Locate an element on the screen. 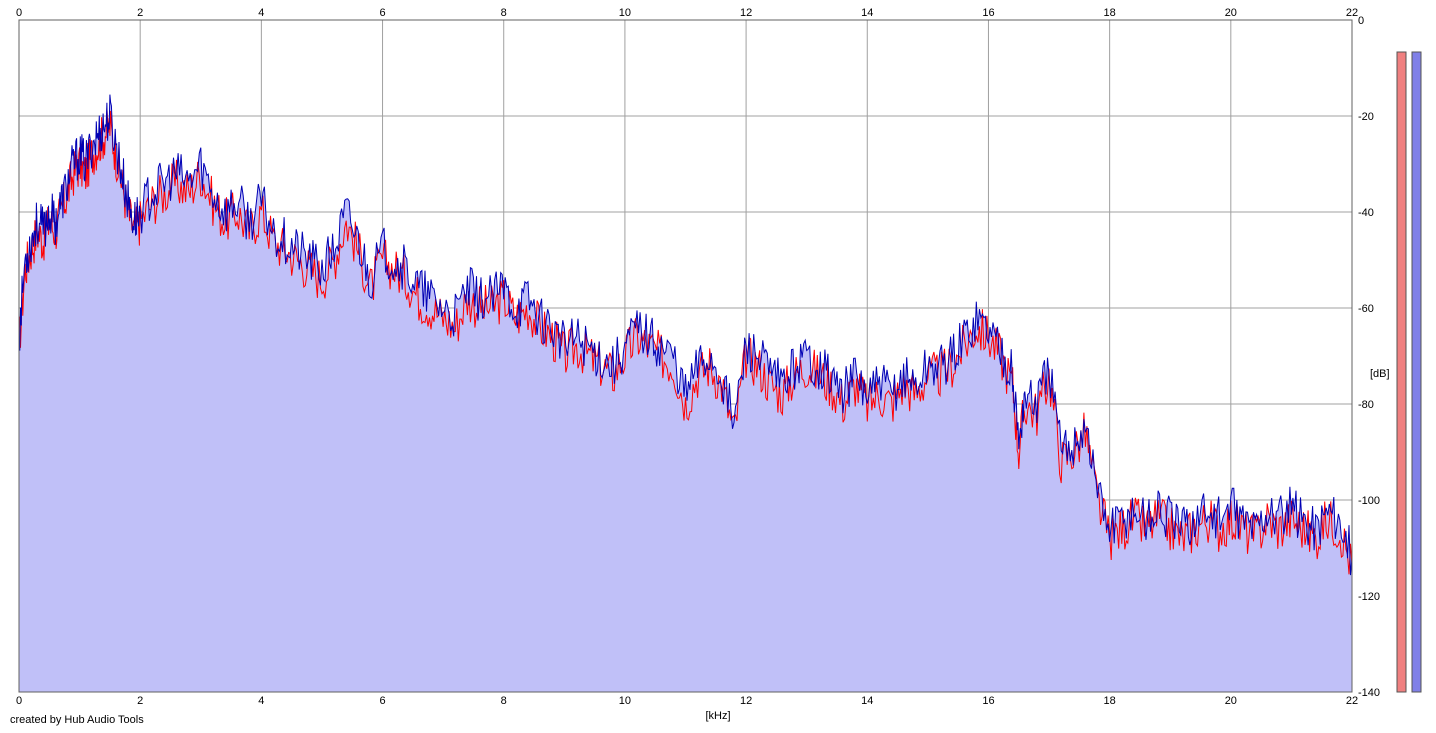 The image size is (1436, 733). x-tick-label-bottom: 2 is located at coordinates (140, 701).